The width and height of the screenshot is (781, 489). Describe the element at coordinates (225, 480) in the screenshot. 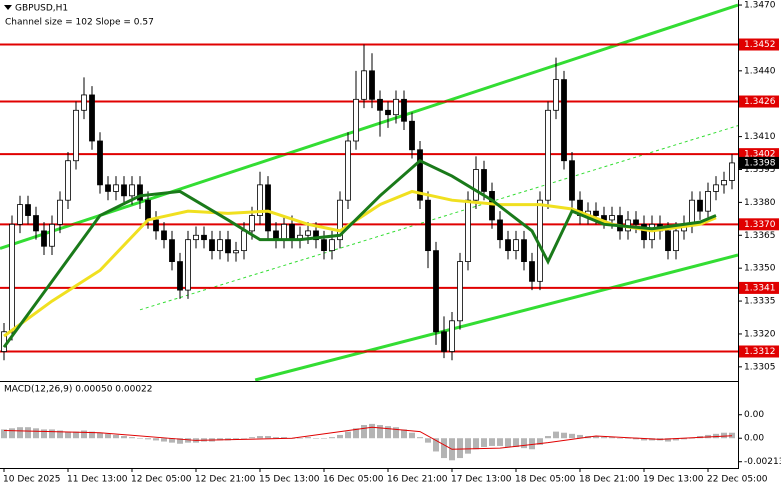

I see `x-tick-label: 12 Dec 21:00` at that location.